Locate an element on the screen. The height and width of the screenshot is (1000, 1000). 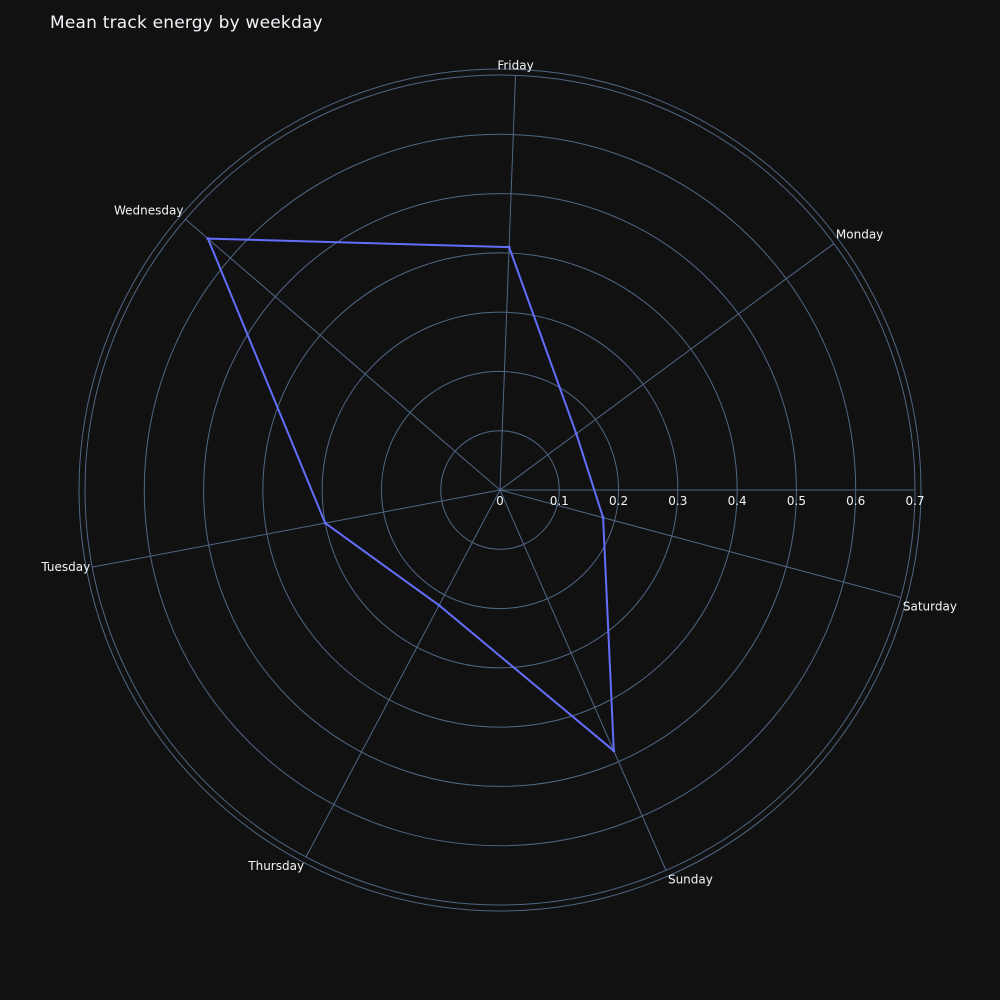
data-point-tuesday is located at coordinates (325, 523).